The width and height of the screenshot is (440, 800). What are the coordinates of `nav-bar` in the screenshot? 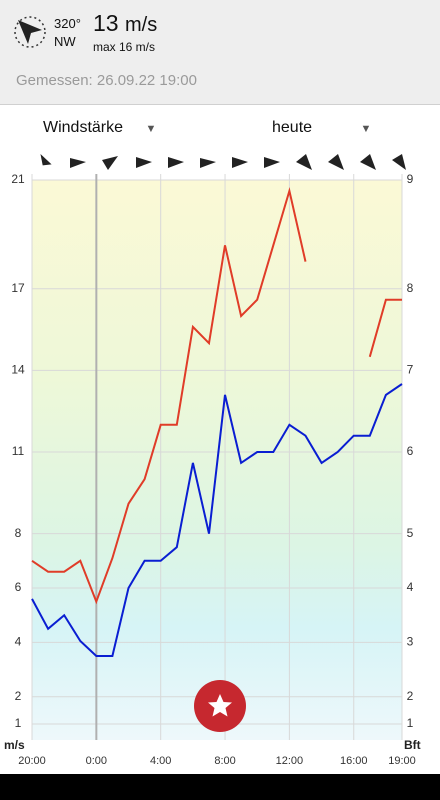 It's located at (220, 787).